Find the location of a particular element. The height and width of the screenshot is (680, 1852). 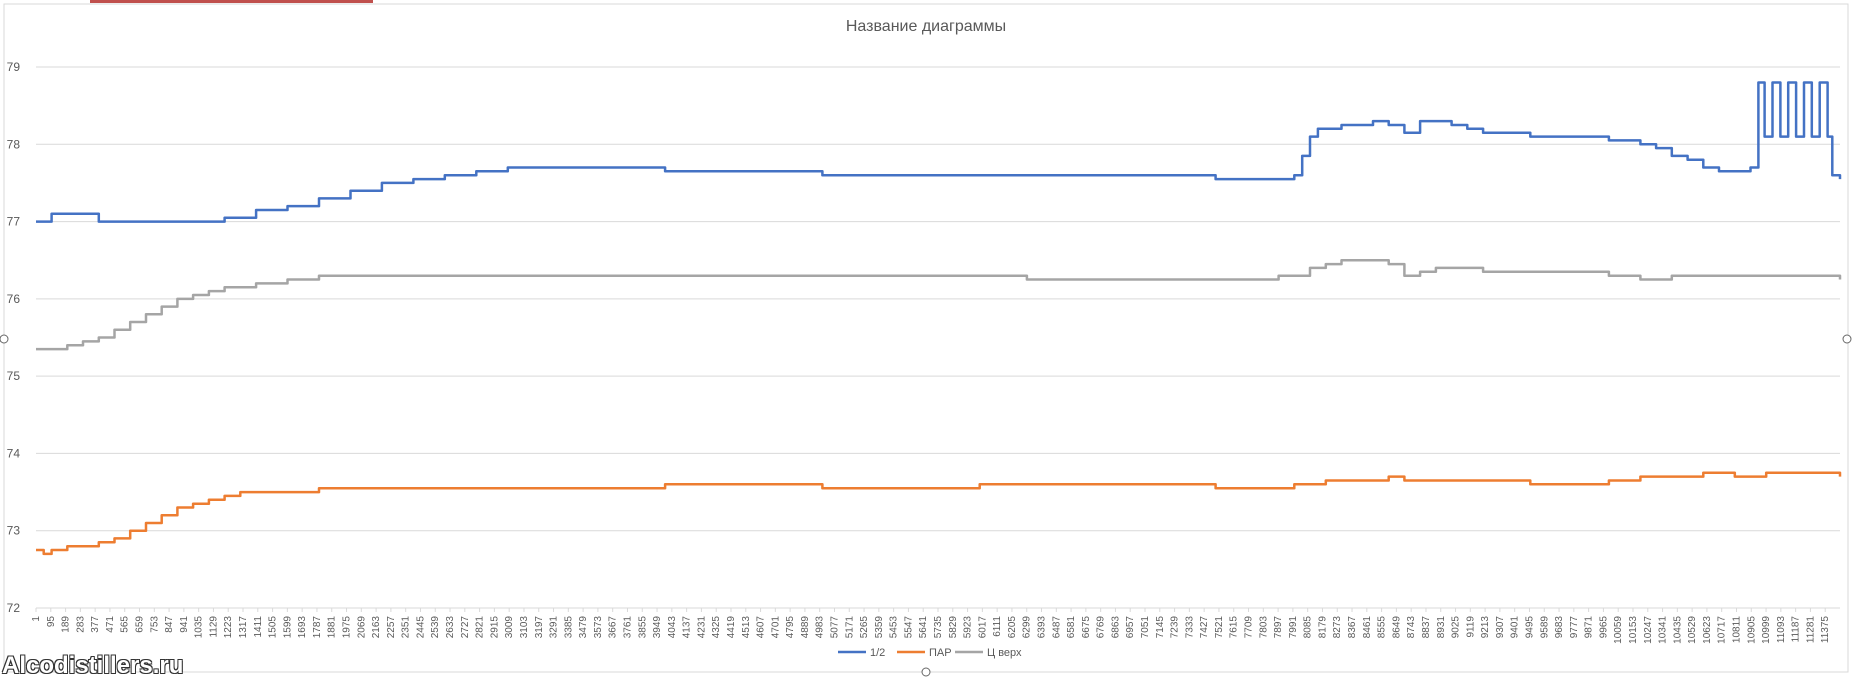

x-tick-label: 7427 is located at coordinates (1204, 627).